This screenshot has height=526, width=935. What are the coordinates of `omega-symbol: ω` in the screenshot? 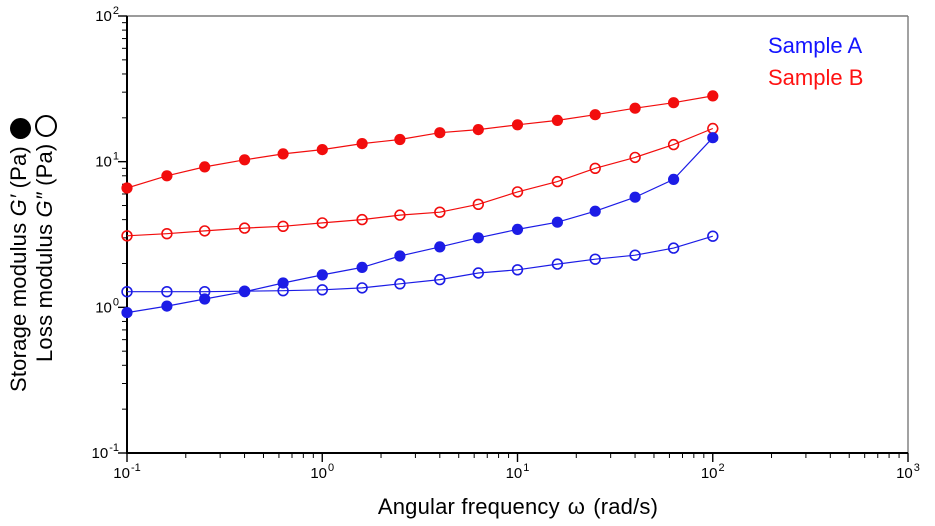 It's located at (576, 506).